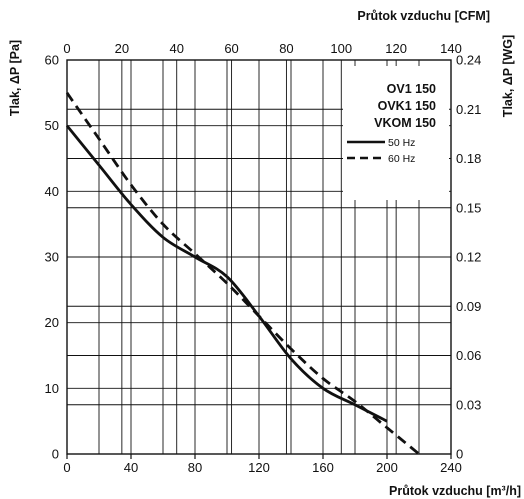  Describe the element at coordinates (52, 257) in the screenshot. I see `tick-label-left-3: 30` at that location.